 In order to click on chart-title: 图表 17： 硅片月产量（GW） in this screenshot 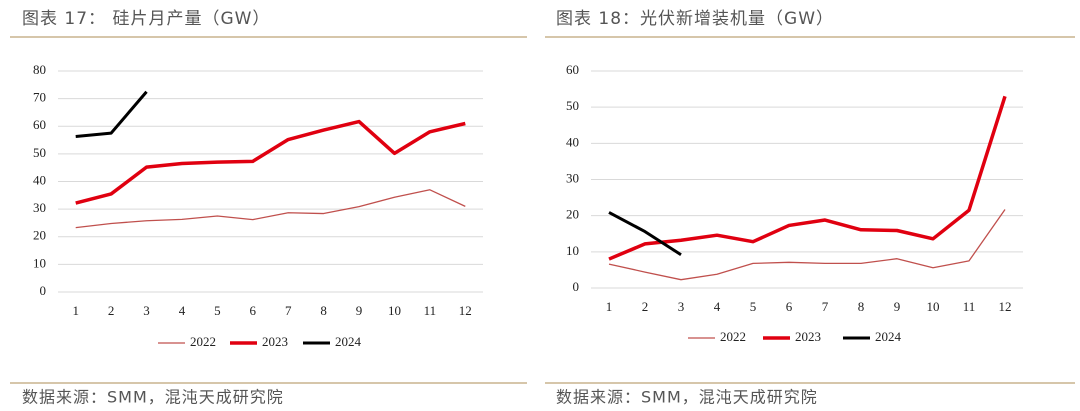, I will do `click(146, 19)`.